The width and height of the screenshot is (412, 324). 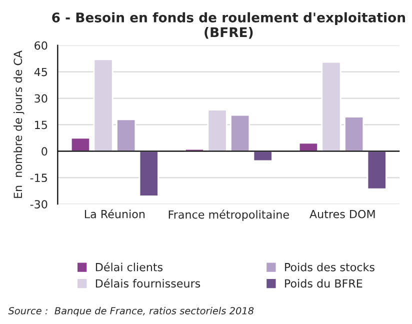 What do you see at coordinates (228, 25) in the screenshot?
I see `chart-title: 6 - Besoin en fonds de roulement d'exploitation (BFRE)` at bounding box center [228, 25].